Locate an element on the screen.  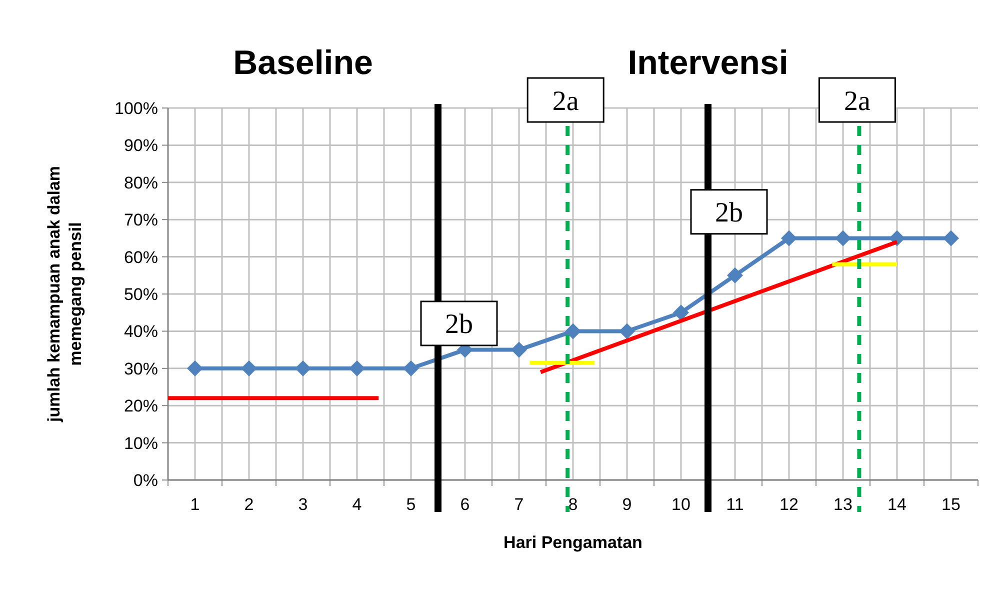
x-tick-label: 15 is located at coordinates (951, 504).